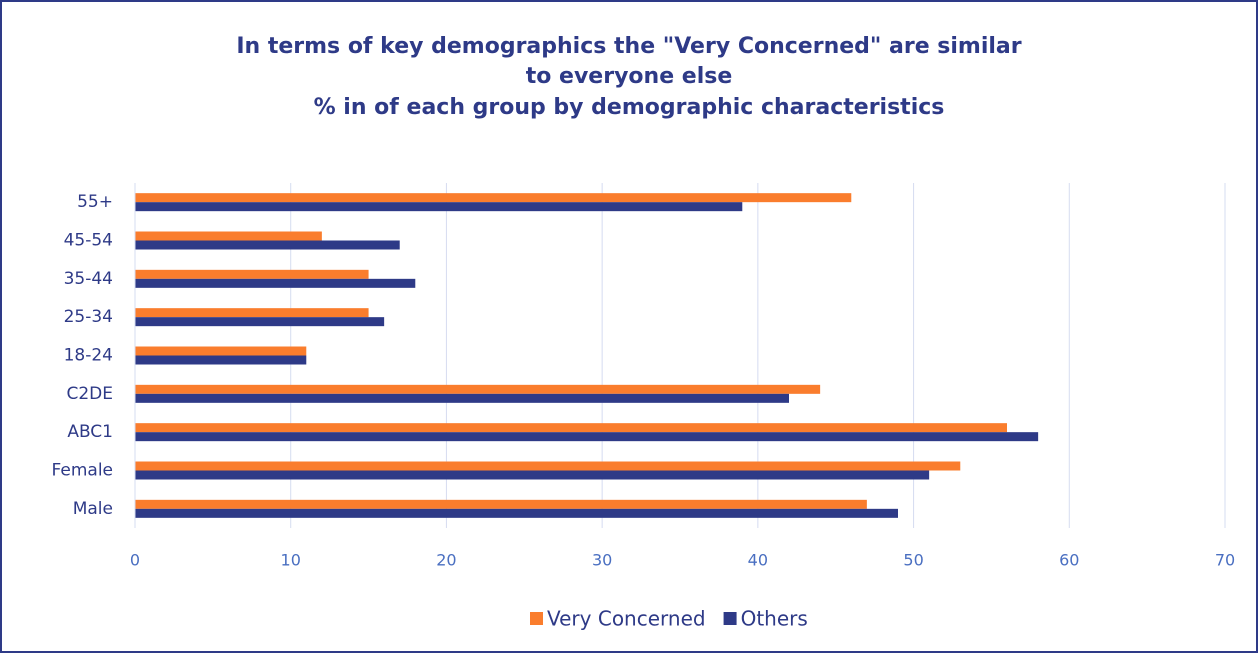 The image size is (1258, 657). I want to click on y-tick-label: 55+, so click(95, 202).